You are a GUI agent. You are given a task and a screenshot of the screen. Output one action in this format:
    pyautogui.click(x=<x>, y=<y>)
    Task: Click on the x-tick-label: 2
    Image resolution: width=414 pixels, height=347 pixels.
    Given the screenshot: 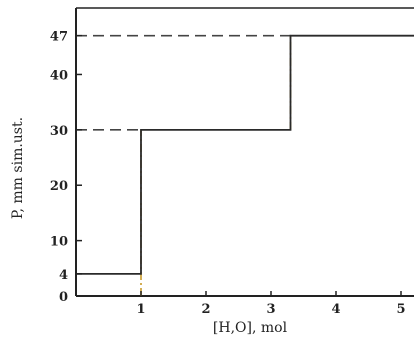 What is the action you would take?
    pyautogui.click(x=205, y=309)
    